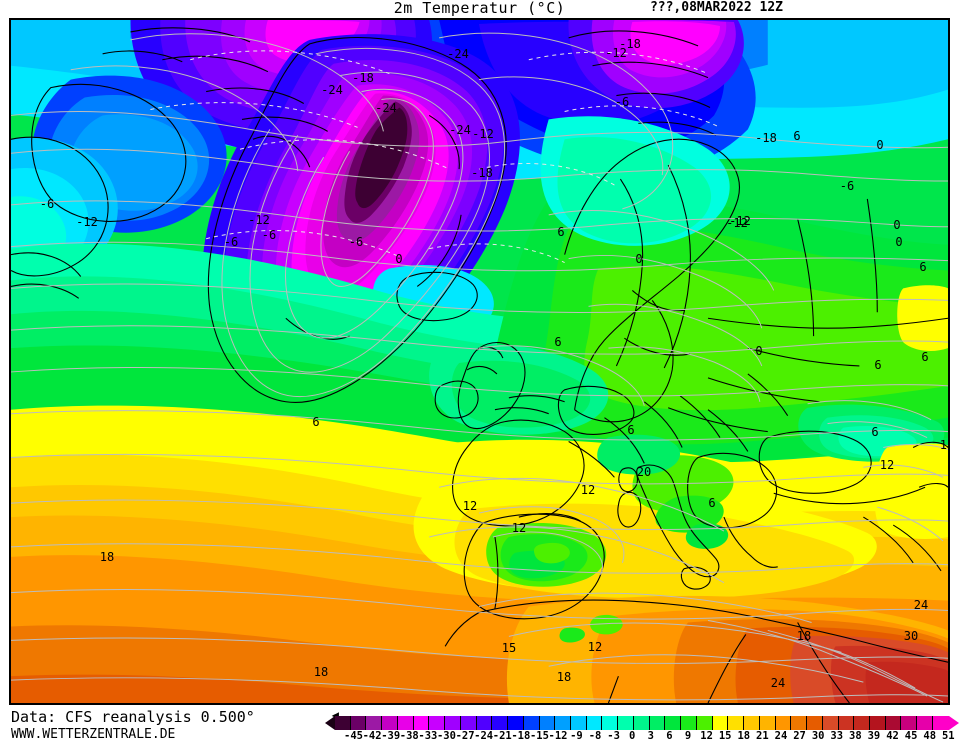 The height and width of the screenshot is (742, 959). Describe the element at coordinates (335, 715) in the screenshot. I see `left-arrow-icon: ◀` at that location.